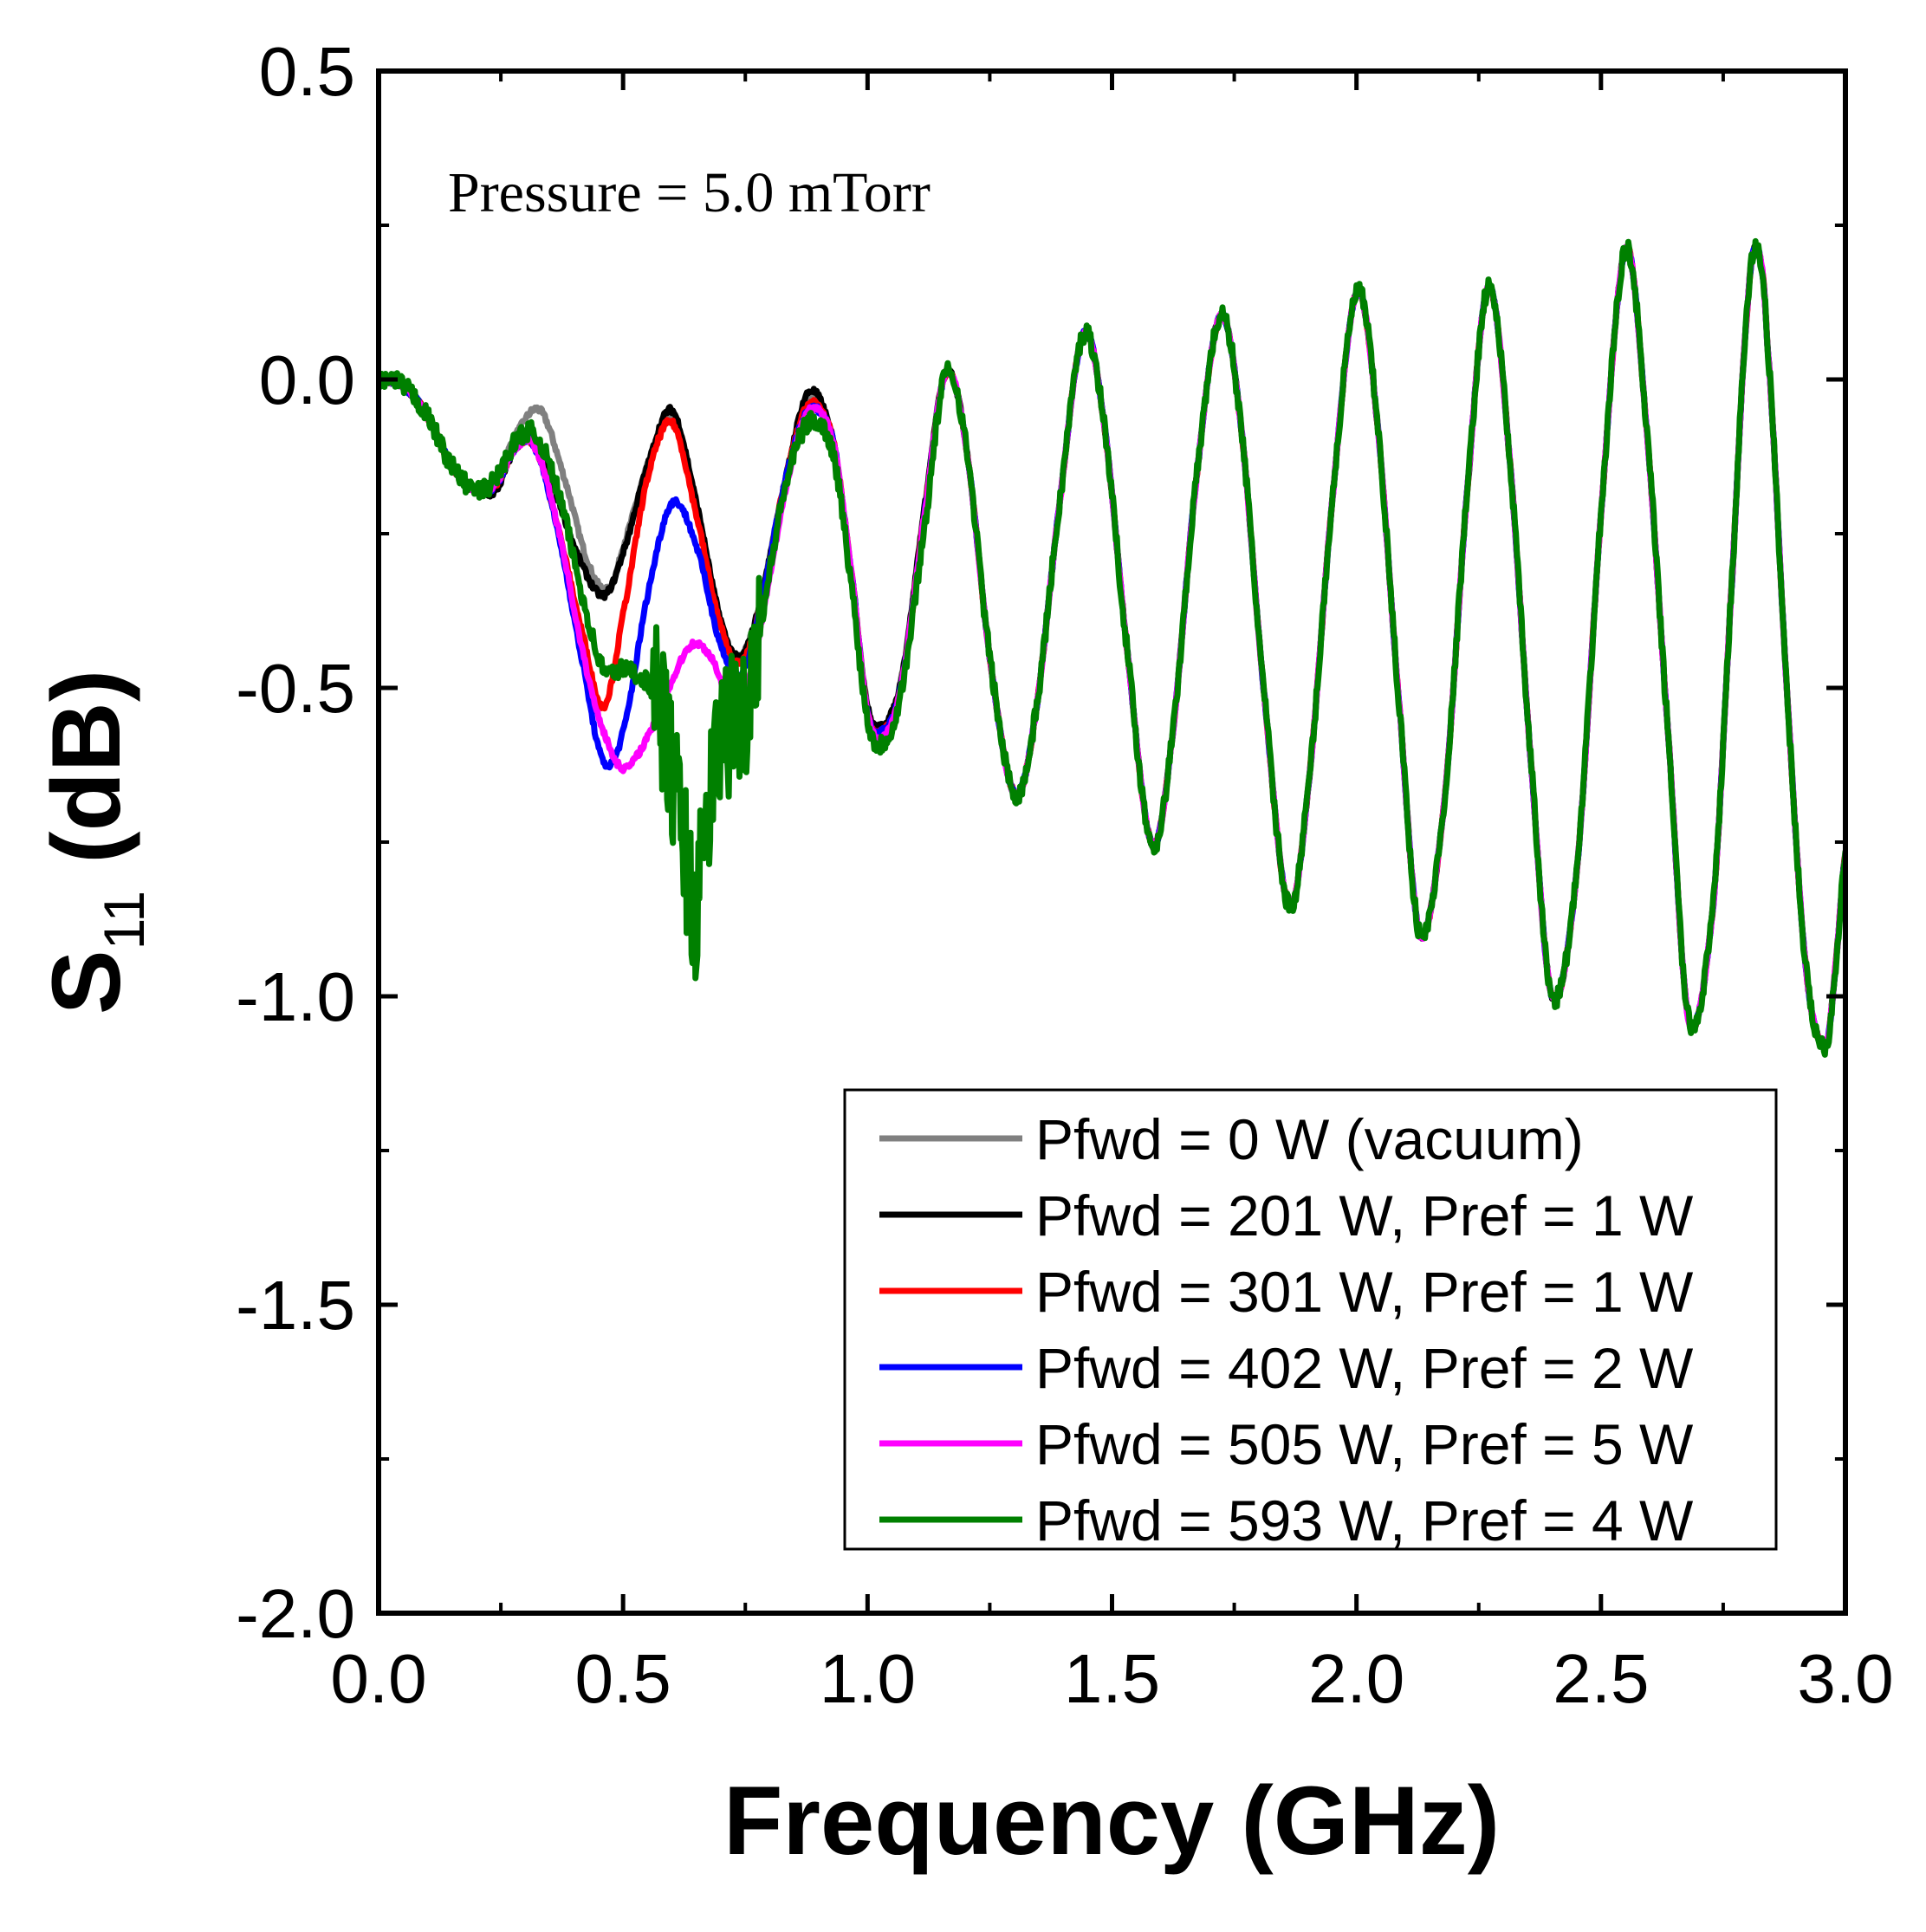 The width and height of the screenshot is (1926, 1932). What do you see at coordinates (124, 920) in the screenshot?
I see `y-axis-title-subscript: 11` at bounding box center [124, 920].